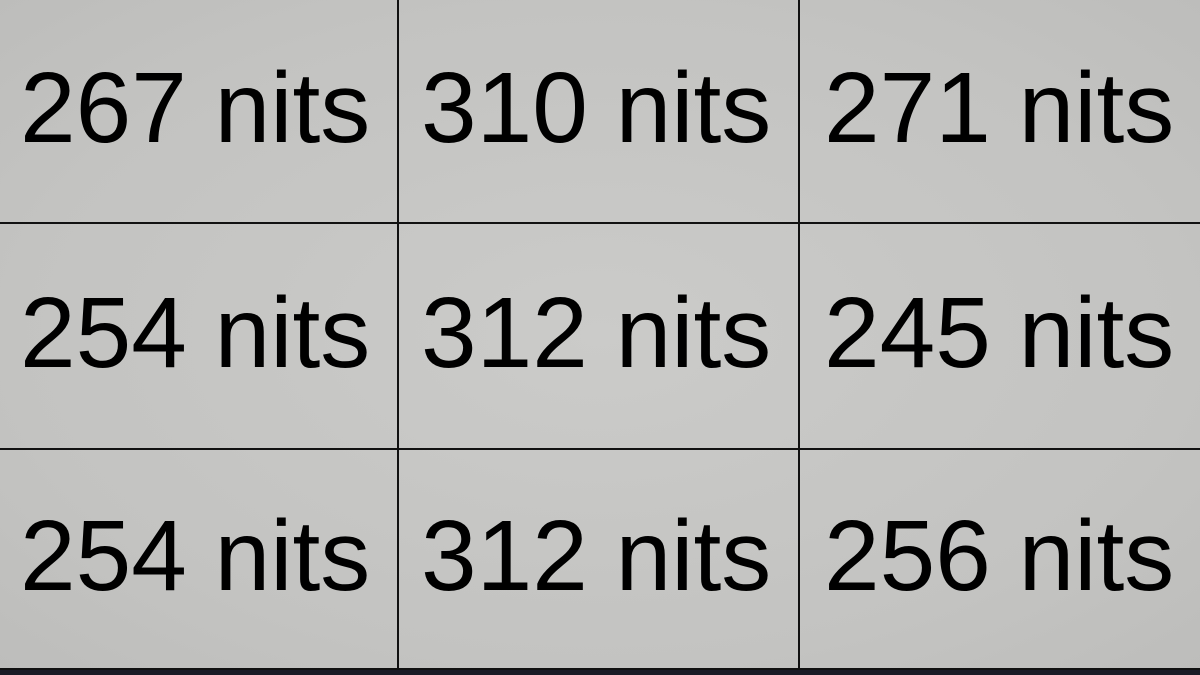 The width and height of the screenshot is (1200, 675). I want to click on cell-value: 267 nits, so click(195, 108).